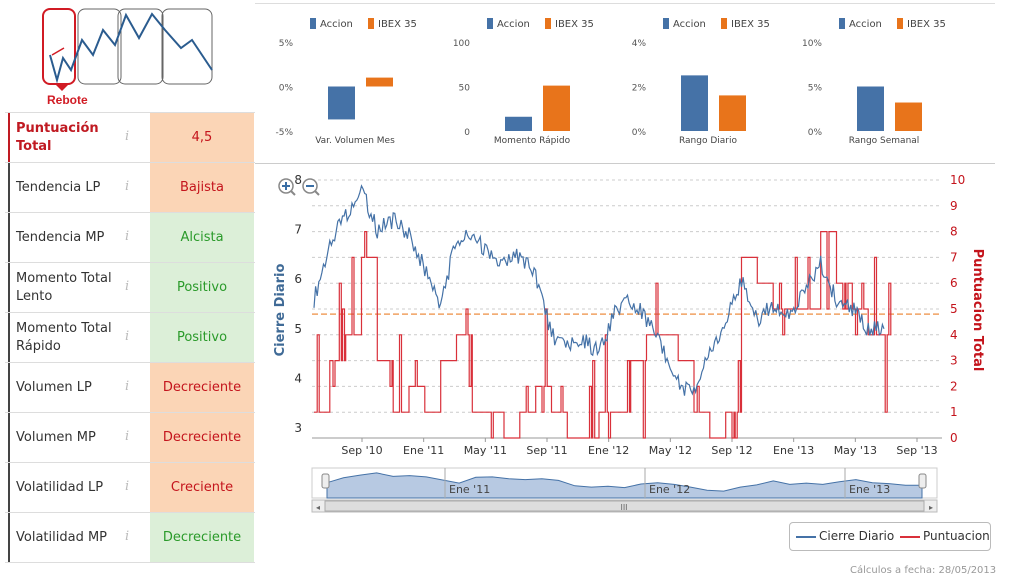 The width and height of the screenshot is (1013, 584). Describe the element at coordinates (298, 428) in the screenshot. I see `y-left-tick: 3` at that location.